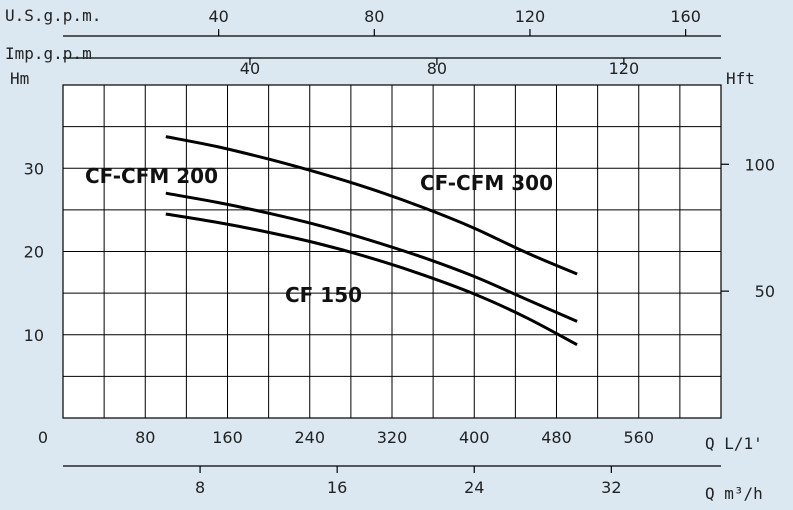  What do you see at coordinates (474, 437) in the screenshot?
I see `q-lmin-tick-label: 400` at bounding box center [474, 437].